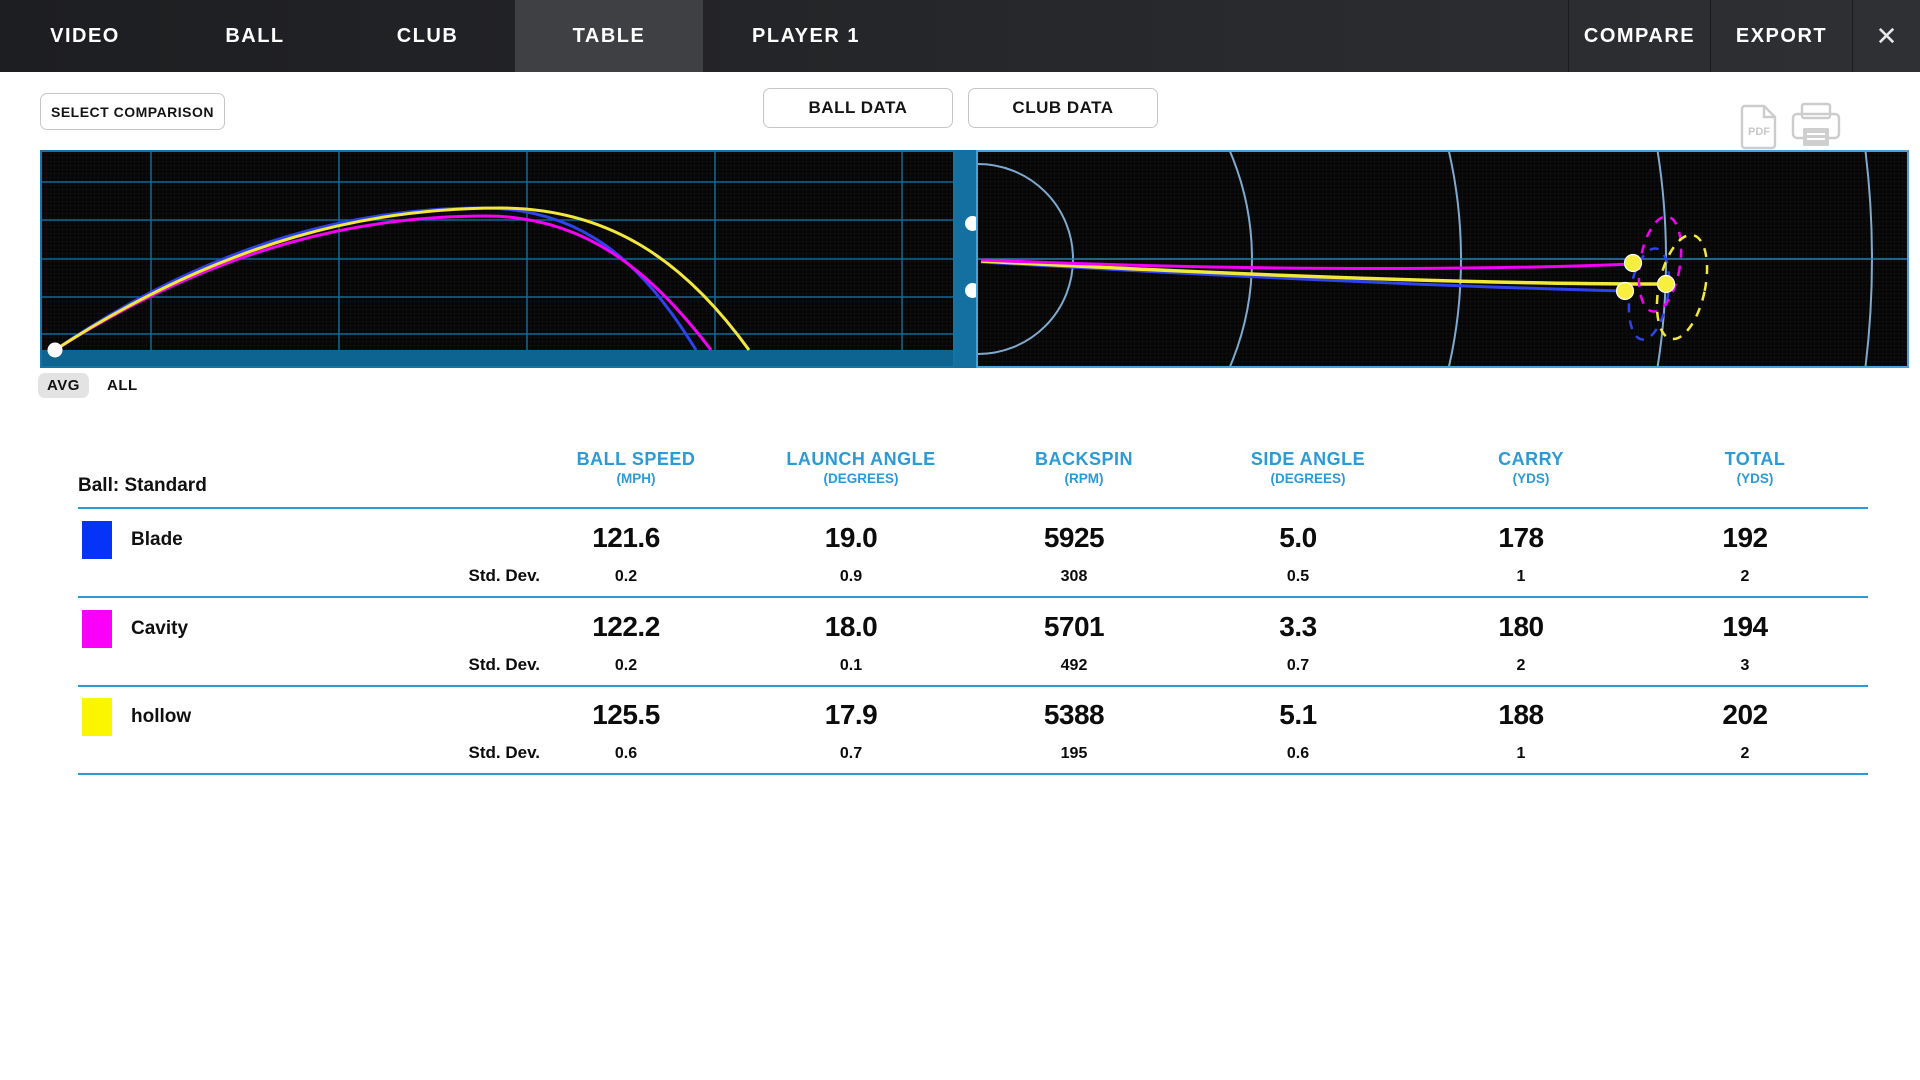  I want to click on cell-launch-angle: 17.9, so click(851, 714).